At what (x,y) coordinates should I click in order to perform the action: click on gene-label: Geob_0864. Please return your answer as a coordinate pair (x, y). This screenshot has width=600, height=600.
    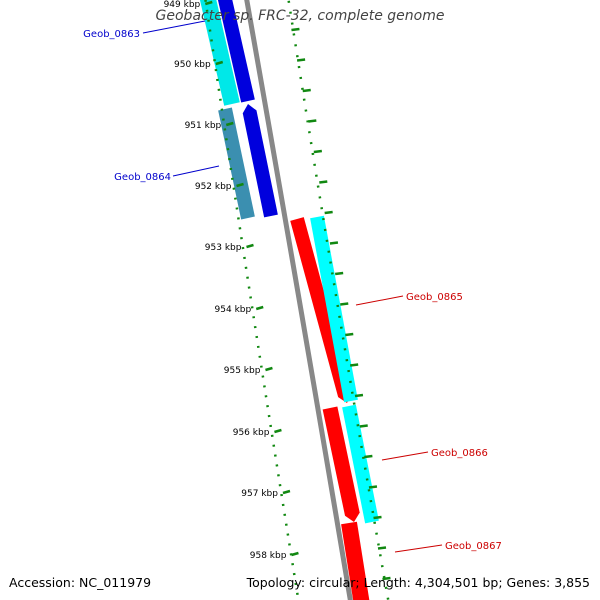
    Looking at the image, I should click on (142, 177).